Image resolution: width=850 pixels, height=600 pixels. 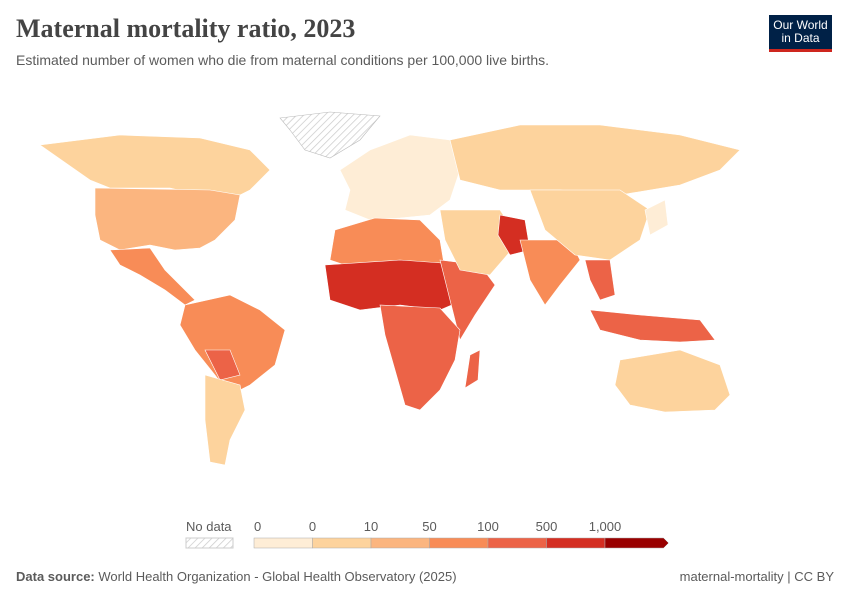 What do you see at coordinates (800, 33) in the screenshot?
I see `owid-logo: Our World in Data` at bounding box center [800, 33].